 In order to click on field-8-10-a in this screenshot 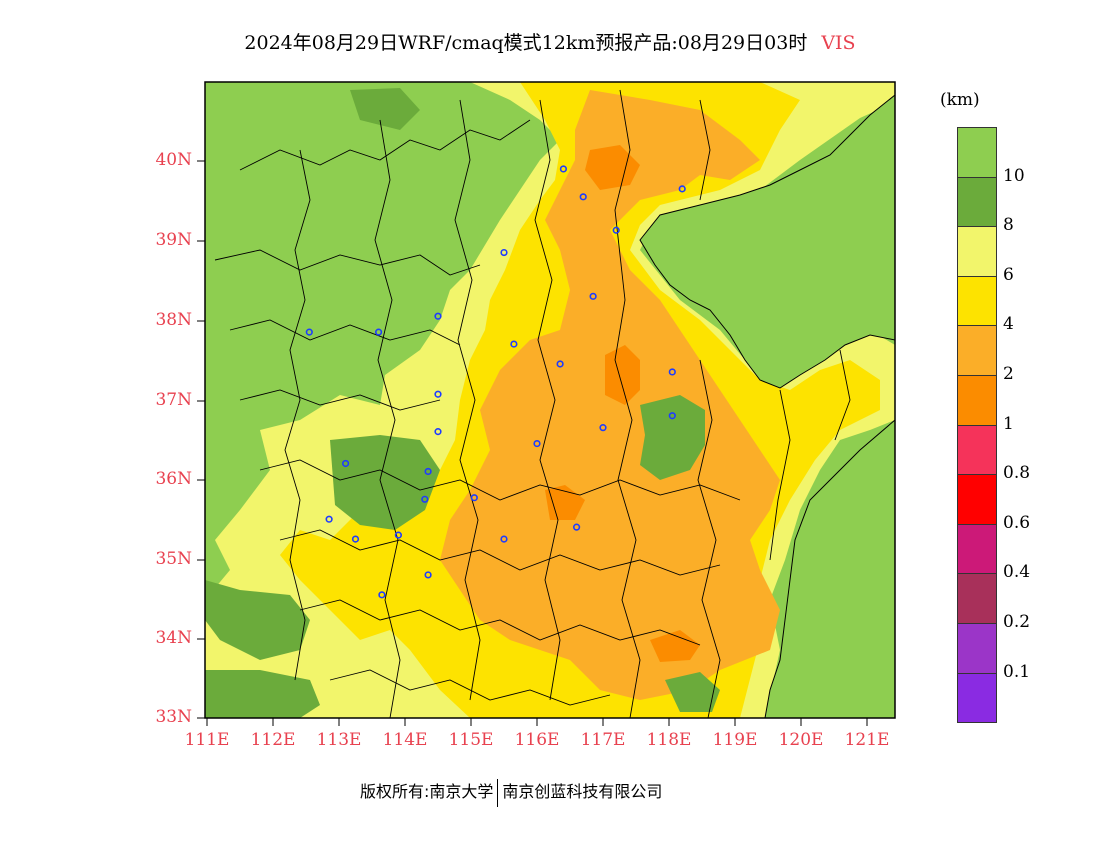, I will do `click(672, 437)`.